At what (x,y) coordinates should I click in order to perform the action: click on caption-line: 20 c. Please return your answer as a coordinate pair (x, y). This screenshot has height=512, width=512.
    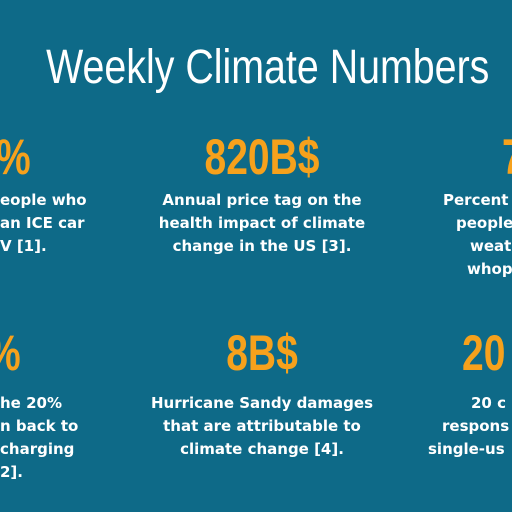
    Looking at the image, I should click on (488, 403).